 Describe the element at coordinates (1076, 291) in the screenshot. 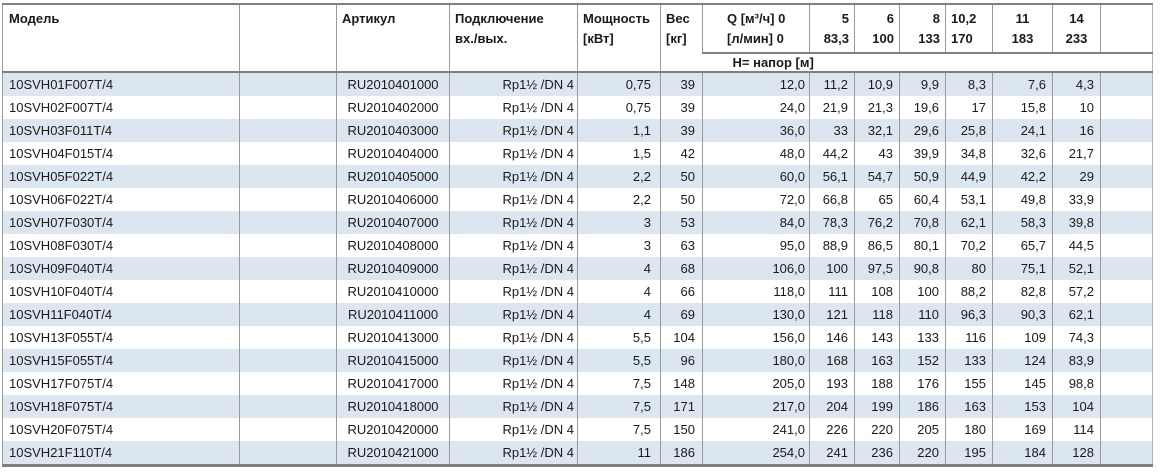

I see `head-cell: 57,2` at that location.